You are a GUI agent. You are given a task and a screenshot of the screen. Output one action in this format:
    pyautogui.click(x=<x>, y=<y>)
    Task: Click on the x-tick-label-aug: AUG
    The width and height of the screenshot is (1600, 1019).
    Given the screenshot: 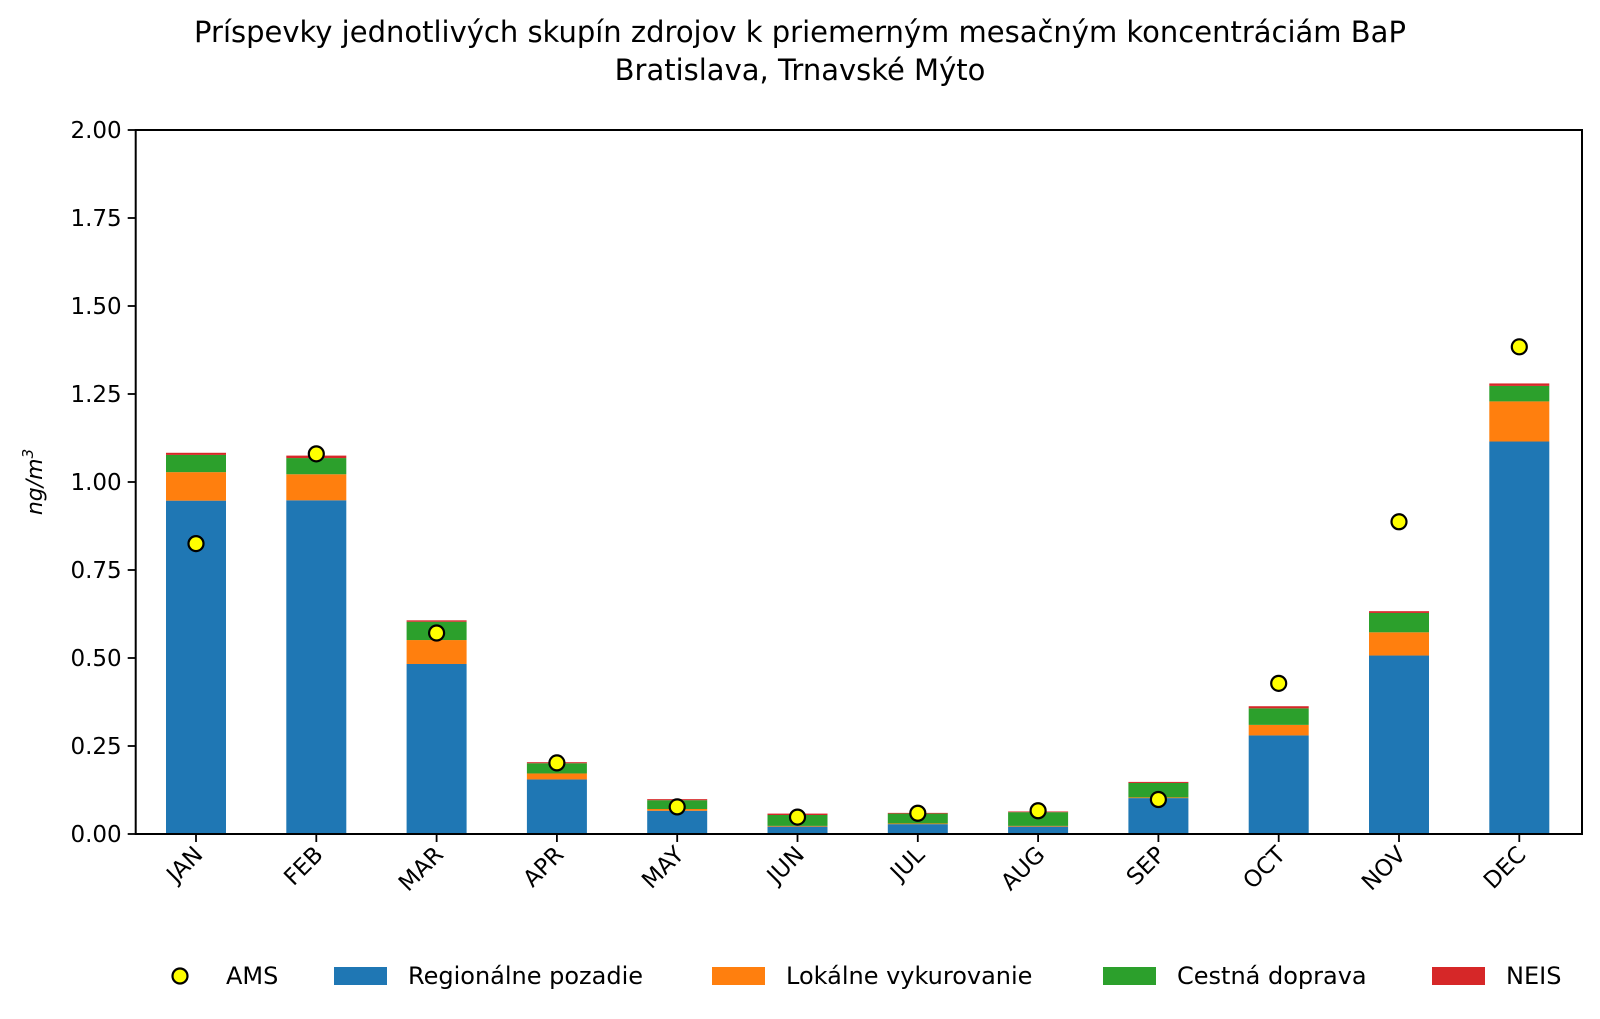 What is the action you would take?
    pyautogui.click(x=1023, y=869)
    